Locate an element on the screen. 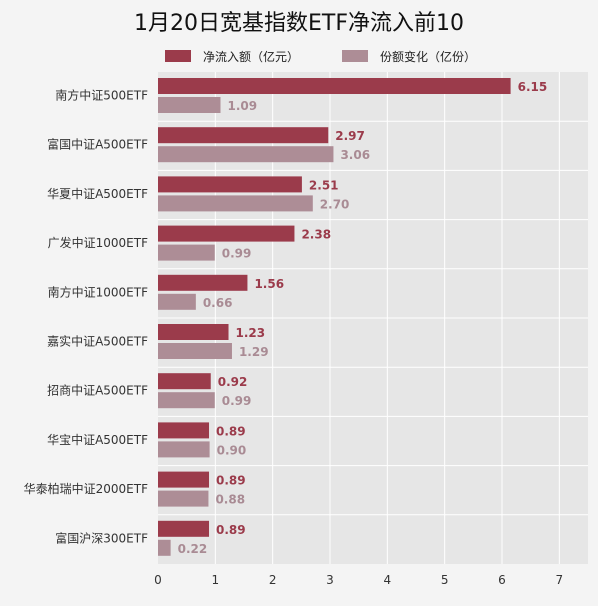 This screenshot has height=606, width=598. category-label: 嘉实中证A500ETF is located at coordinates (97, 341).